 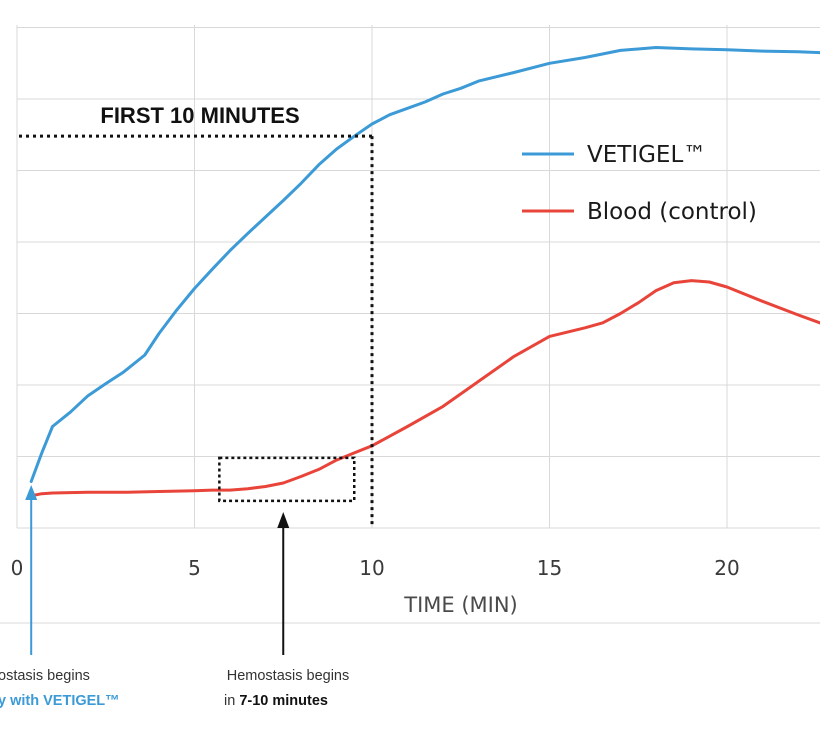 What do you see at coordinates (287, 479) in the screenshot?
I see `hemostasis-window-box` at bounding box center [287, 479].